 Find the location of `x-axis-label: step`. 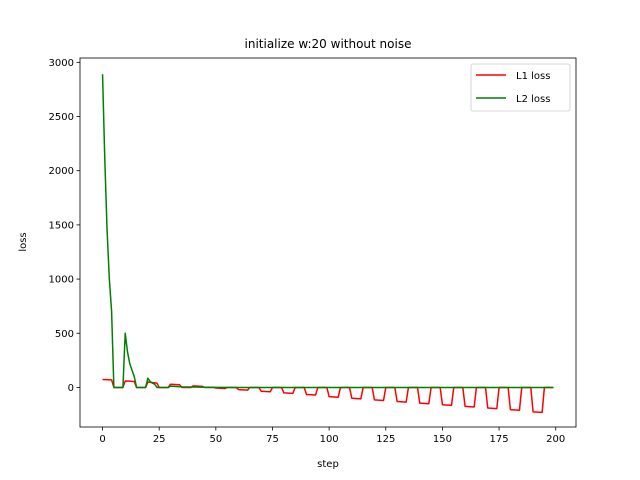

x-axis-label: step is located at coordinates (328, 464).